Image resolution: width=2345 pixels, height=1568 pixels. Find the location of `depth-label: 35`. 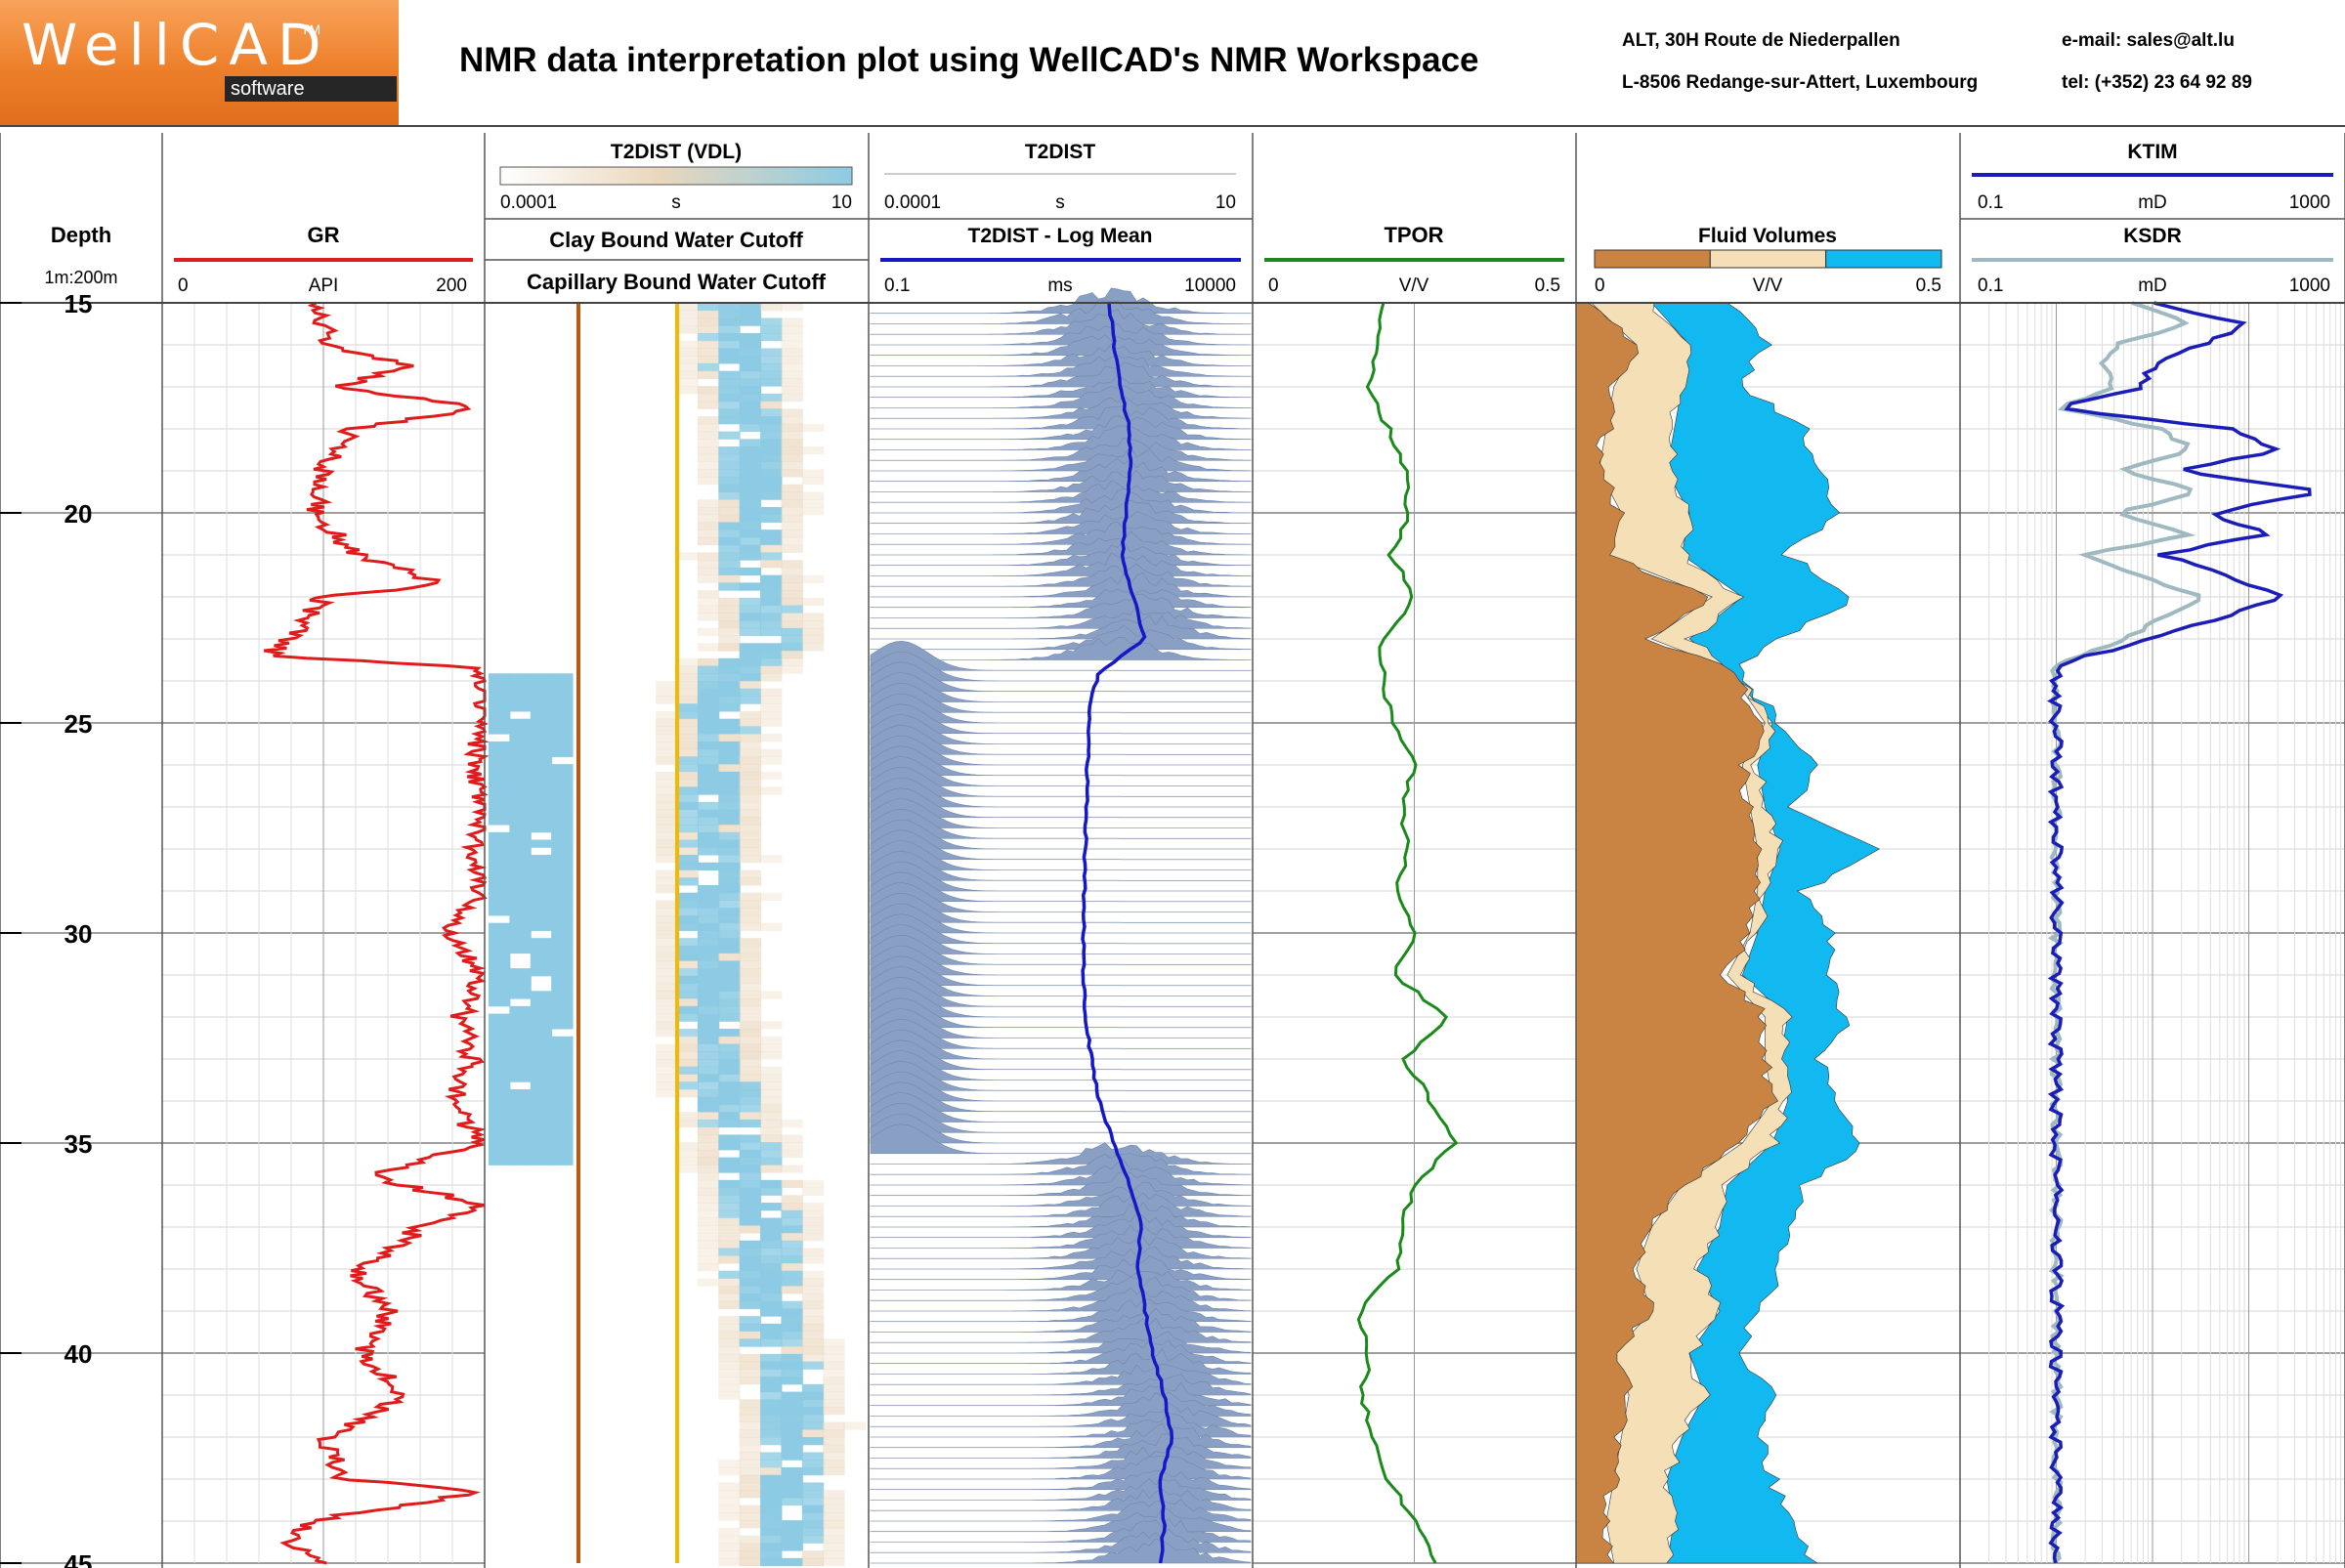

depth-label: 35 is located at coordinates (78, 1144).